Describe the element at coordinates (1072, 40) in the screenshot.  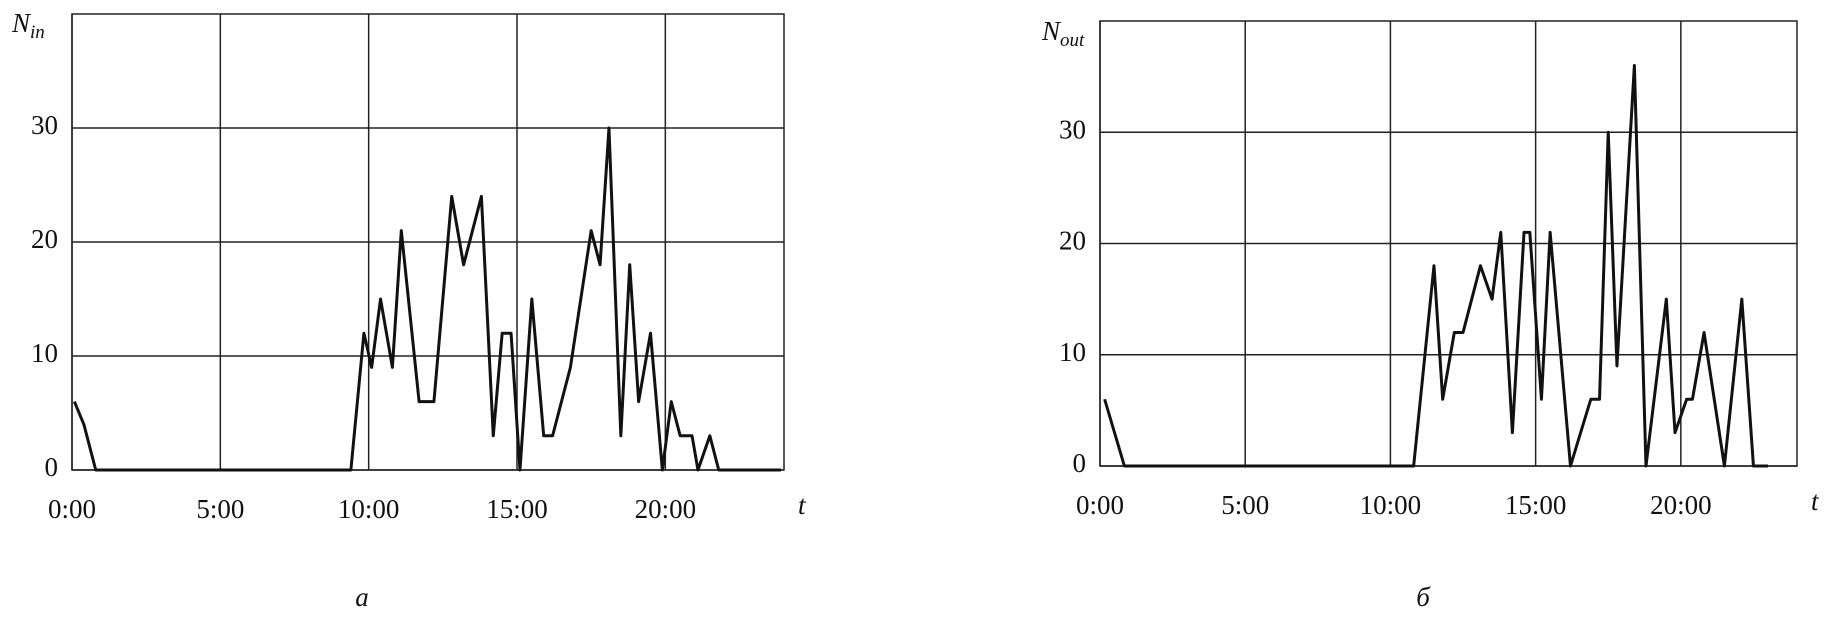
I see `y-label-sub: out` at that location.